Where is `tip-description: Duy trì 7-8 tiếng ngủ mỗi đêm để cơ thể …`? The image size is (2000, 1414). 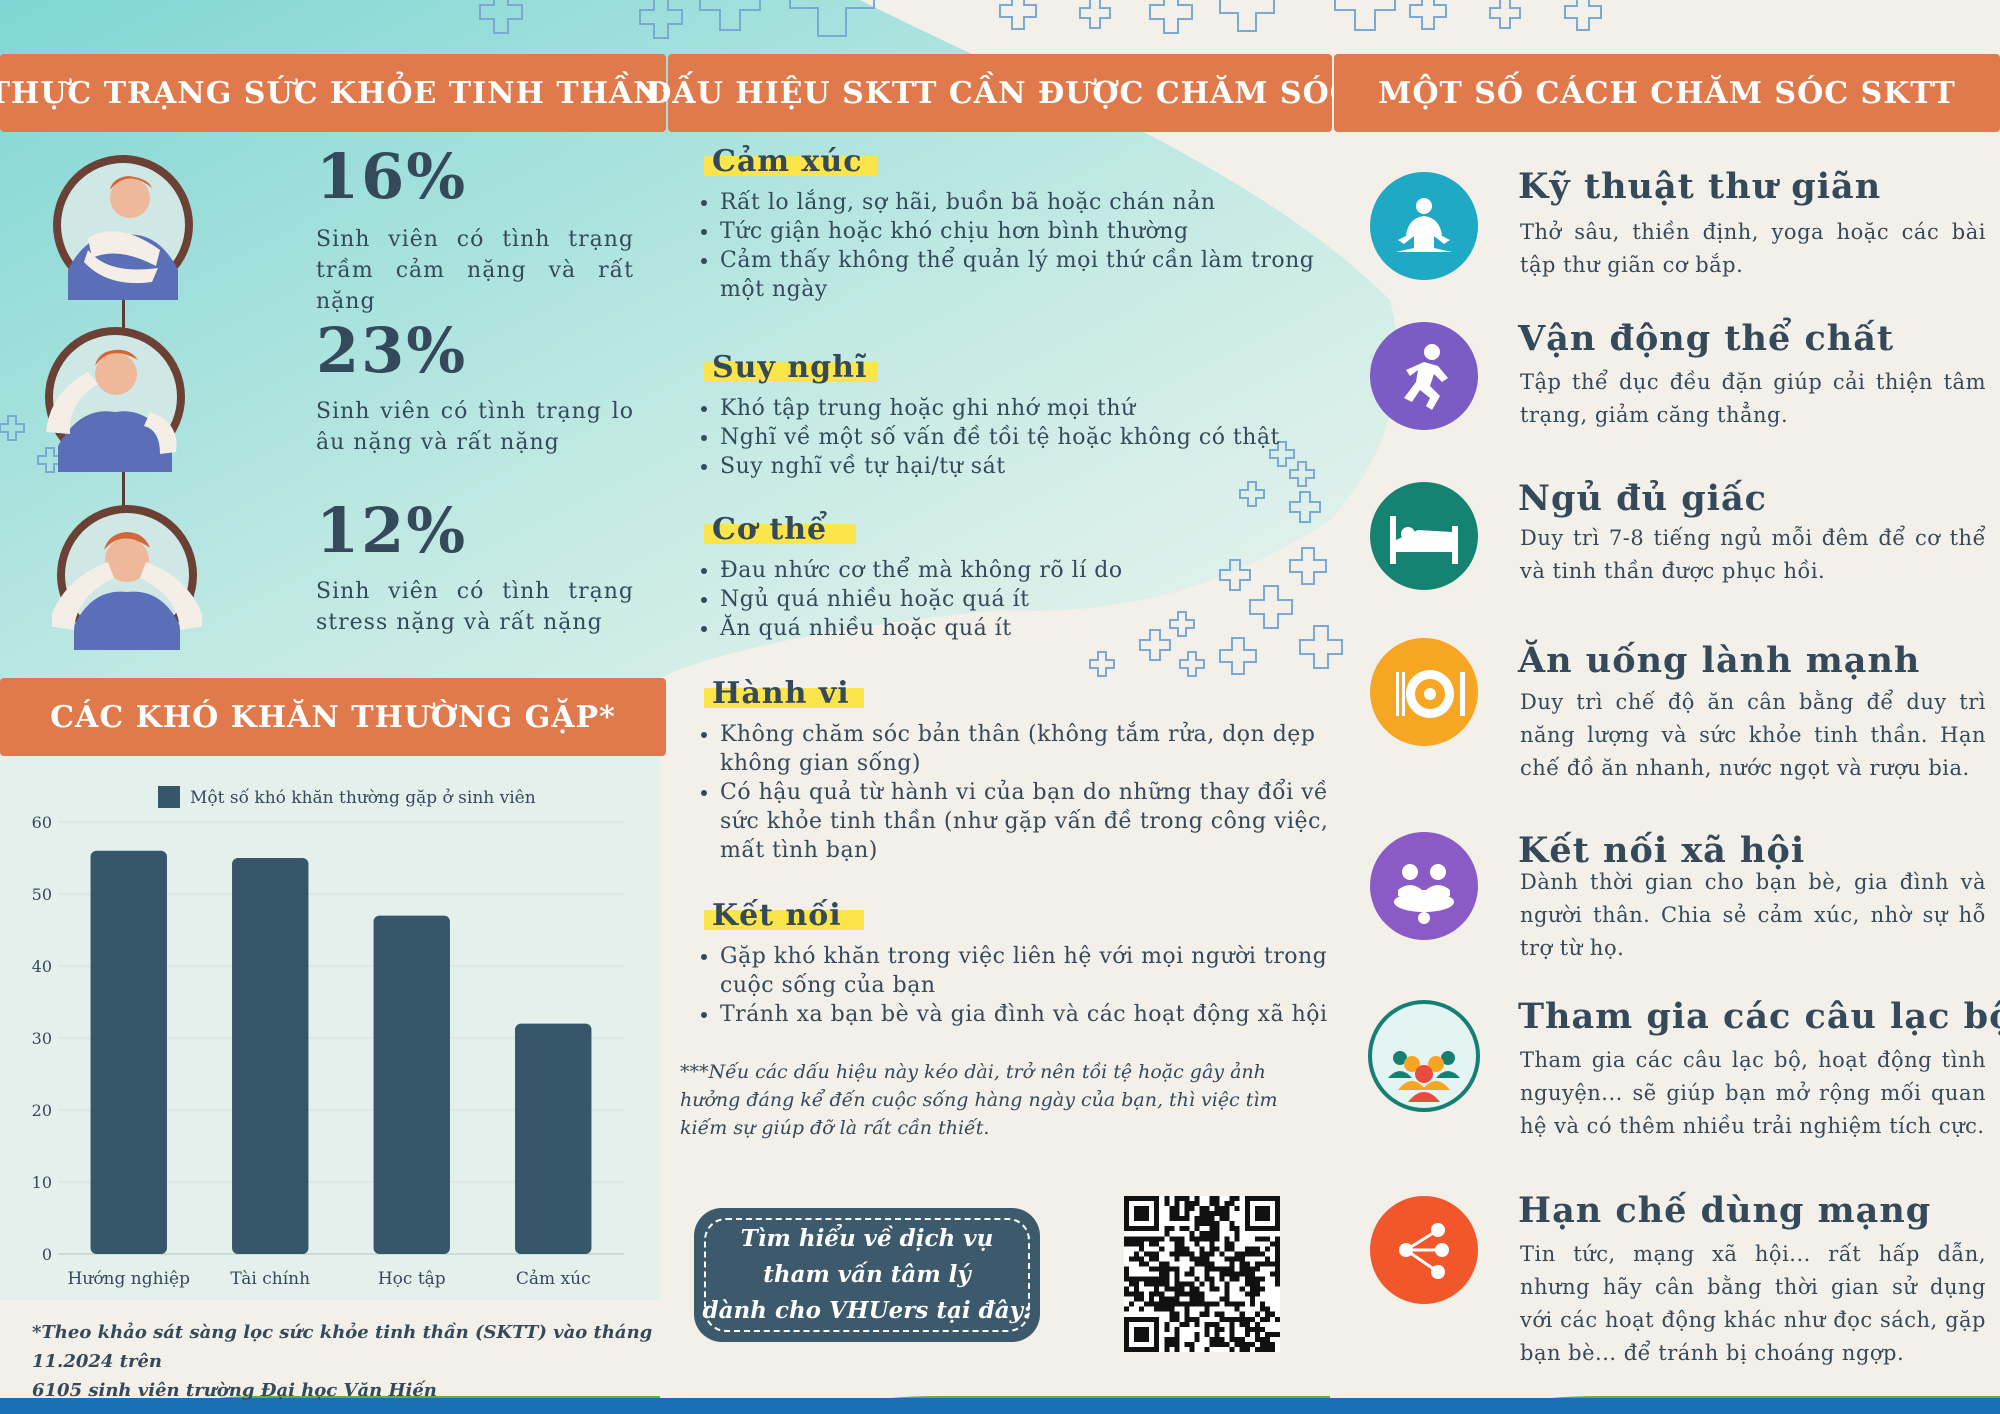 tip-description: Duy trì 7-8 tiếng ngủ mỗi đêm để cơ thể … is located at coordinates (1753, 554).